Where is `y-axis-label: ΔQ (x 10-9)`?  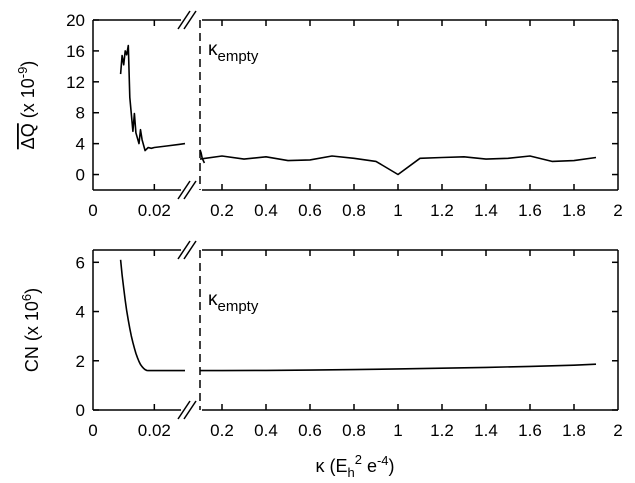
y-axis-label: ΔQ (x 10-9) is located at coordinates (26, 105).